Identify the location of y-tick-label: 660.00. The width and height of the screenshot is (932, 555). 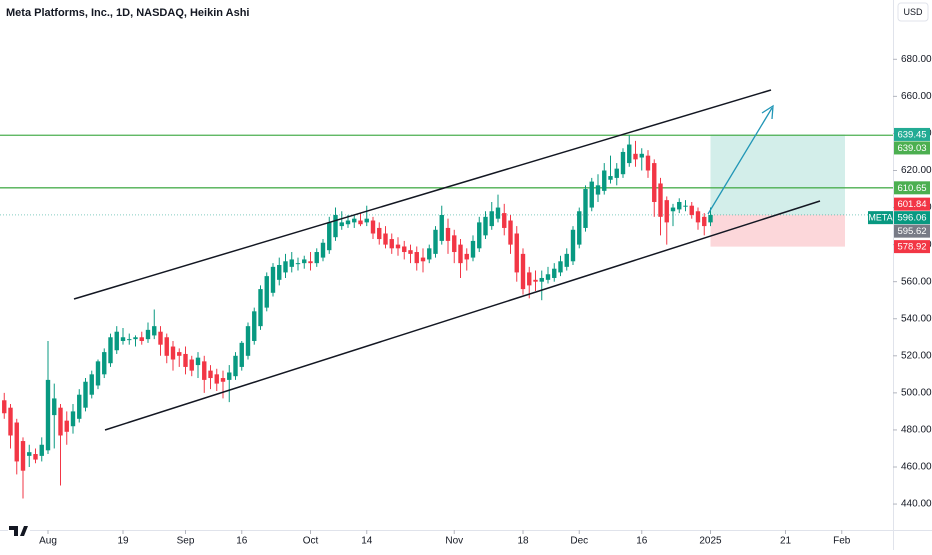
(916, 96).